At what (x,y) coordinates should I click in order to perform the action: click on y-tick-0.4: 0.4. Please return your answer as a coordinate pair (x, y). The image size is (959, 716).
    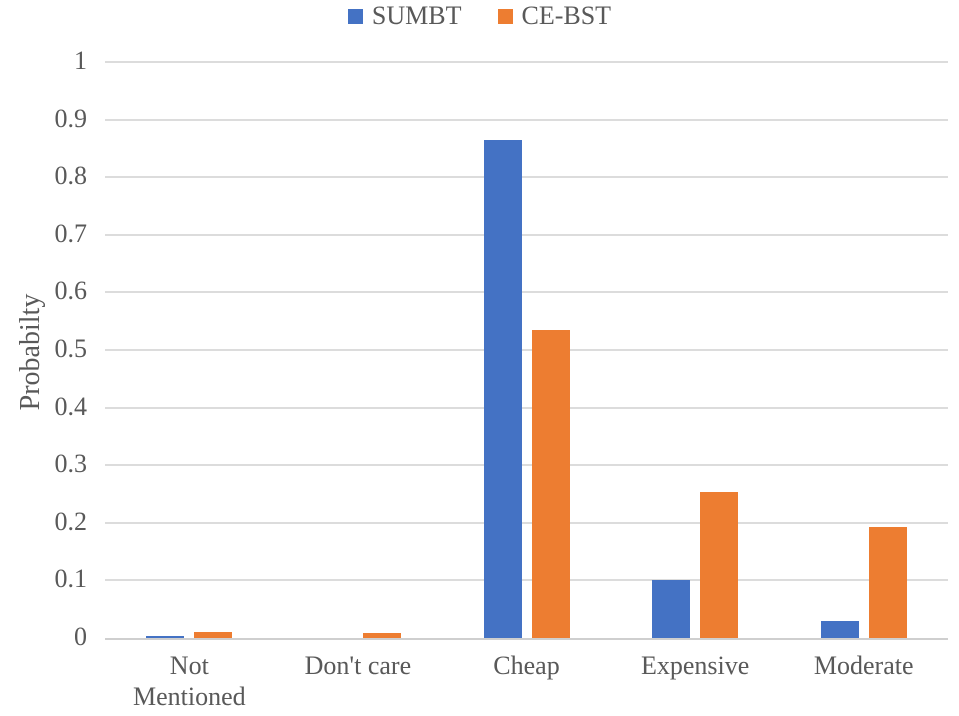
    Looking at the image, I should click on (71, 406).